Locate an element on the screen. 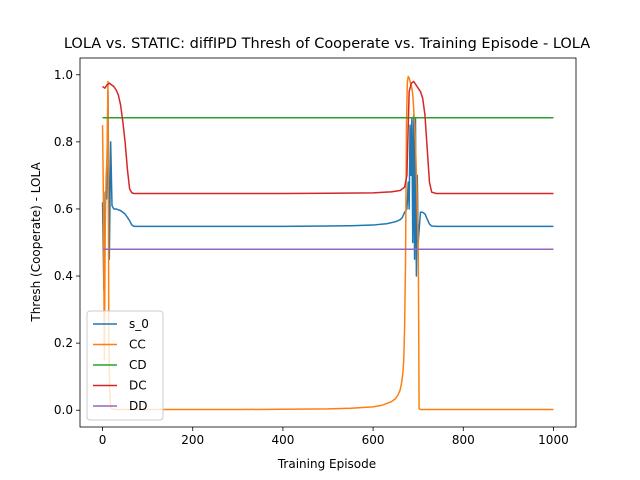 This screenshot has width=640, height=480. y-tick-label: 0.2 is located at coordinates (63, 343).